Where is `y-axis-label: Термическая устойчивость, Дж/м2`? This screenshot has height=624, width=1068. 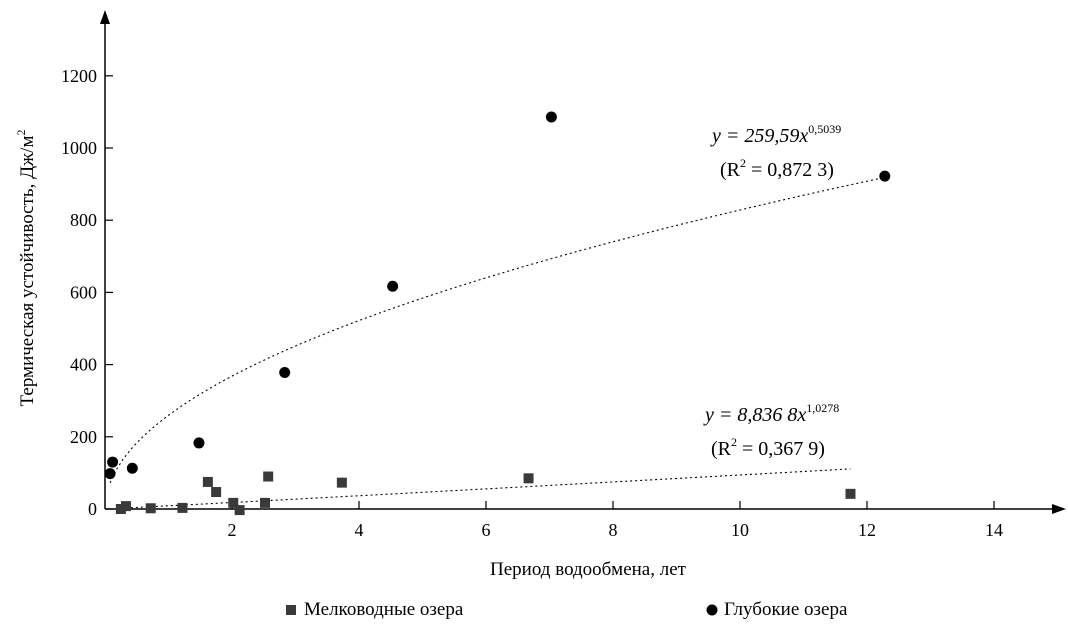
y-axis-label: Термическая устойчивость, Дж/м2 is located at coordinates (26, 268).